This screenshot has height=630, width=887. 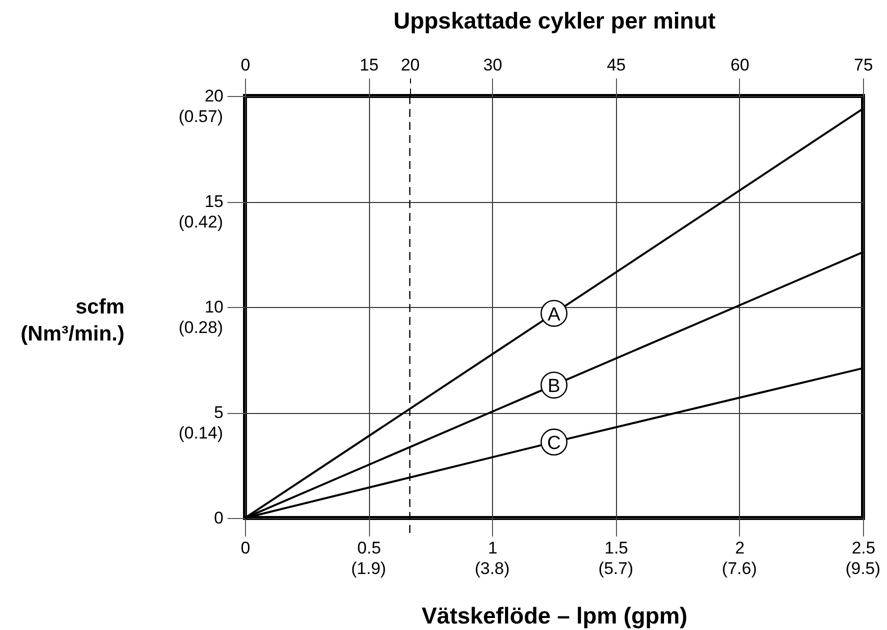 What do you see at coordinates (864, 548) in the screenshot?
I see `x-tick-label: 2.5` at bounding box center [864, 548].